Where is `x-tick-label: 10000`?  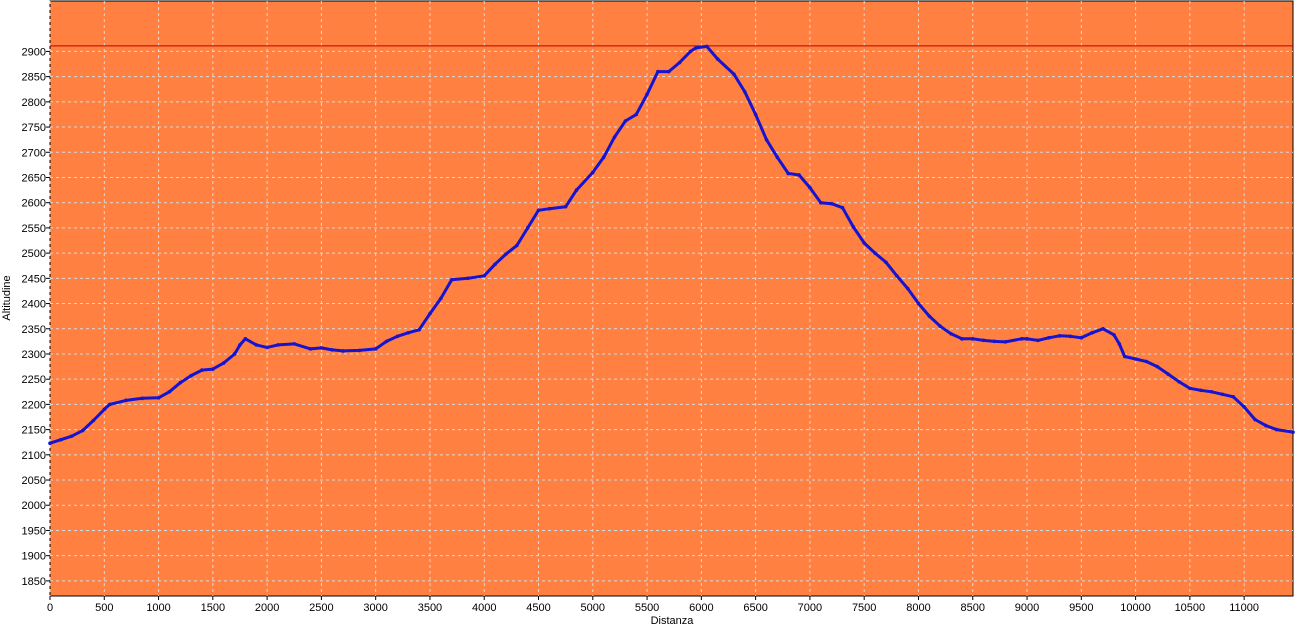 x-tick-label: 10000 is located at coordinates (1135, 608).